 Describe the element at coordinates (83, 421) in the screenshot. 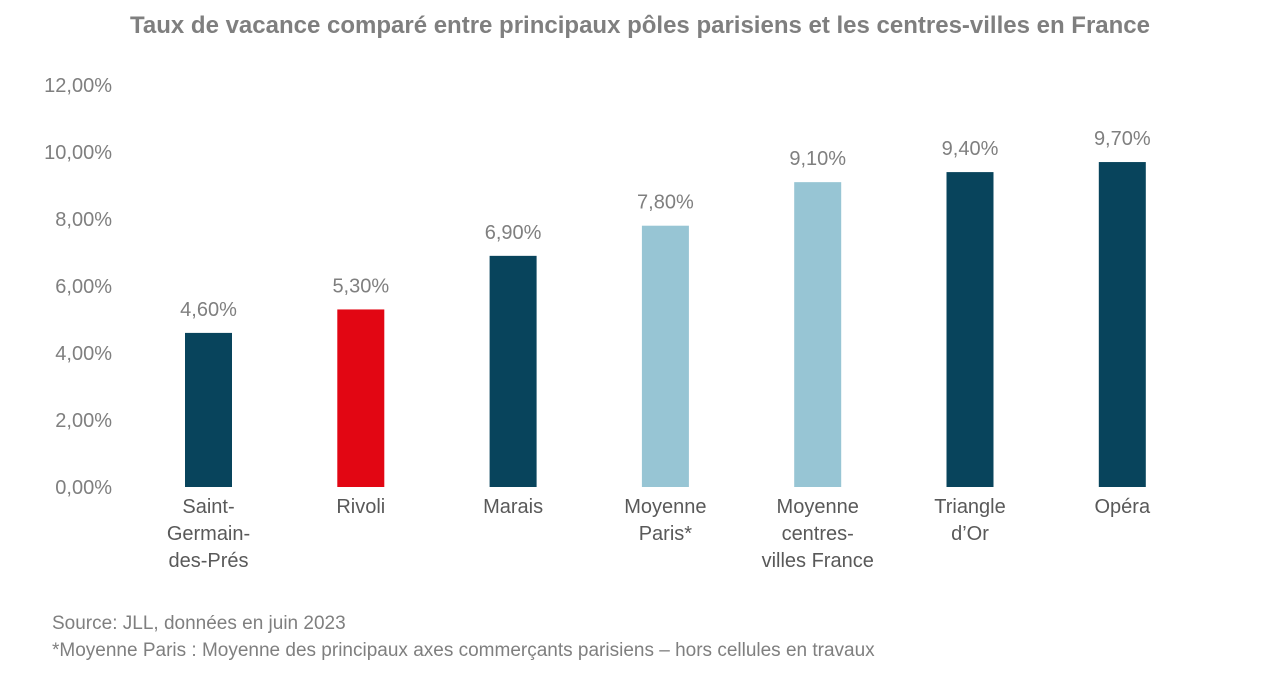

I see `y-tick-label: 2,00%` at that location.